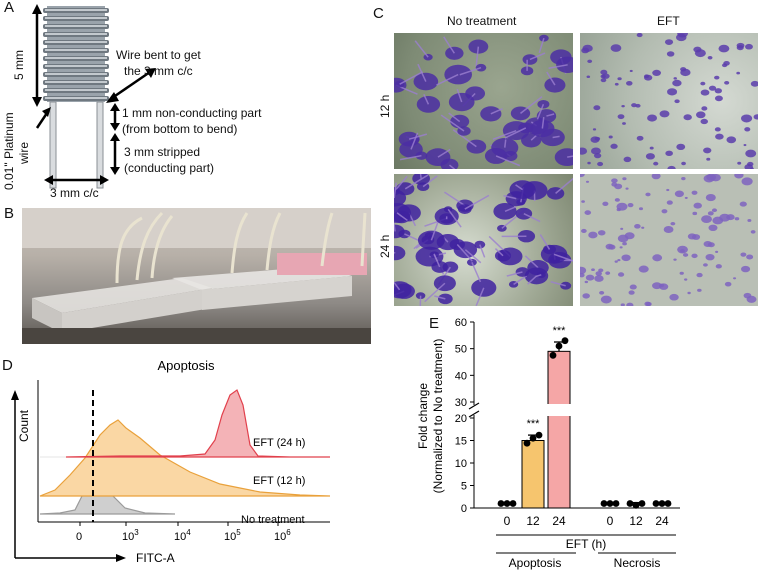 This screenshot has height=574, width=759. Describe the element at coordinates (461, 323) in the screenshot. I see `y-tick-label: 60` at that location.